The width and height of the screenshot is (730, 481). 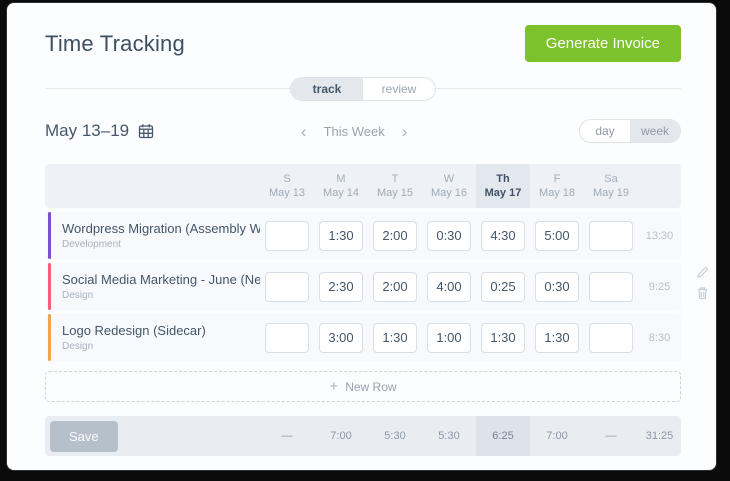 What do you see at coordinates (363, 32) in the screenshot?
I see `window-header: Time Tracking Generate Invoice` at bounding box center [363, 32].